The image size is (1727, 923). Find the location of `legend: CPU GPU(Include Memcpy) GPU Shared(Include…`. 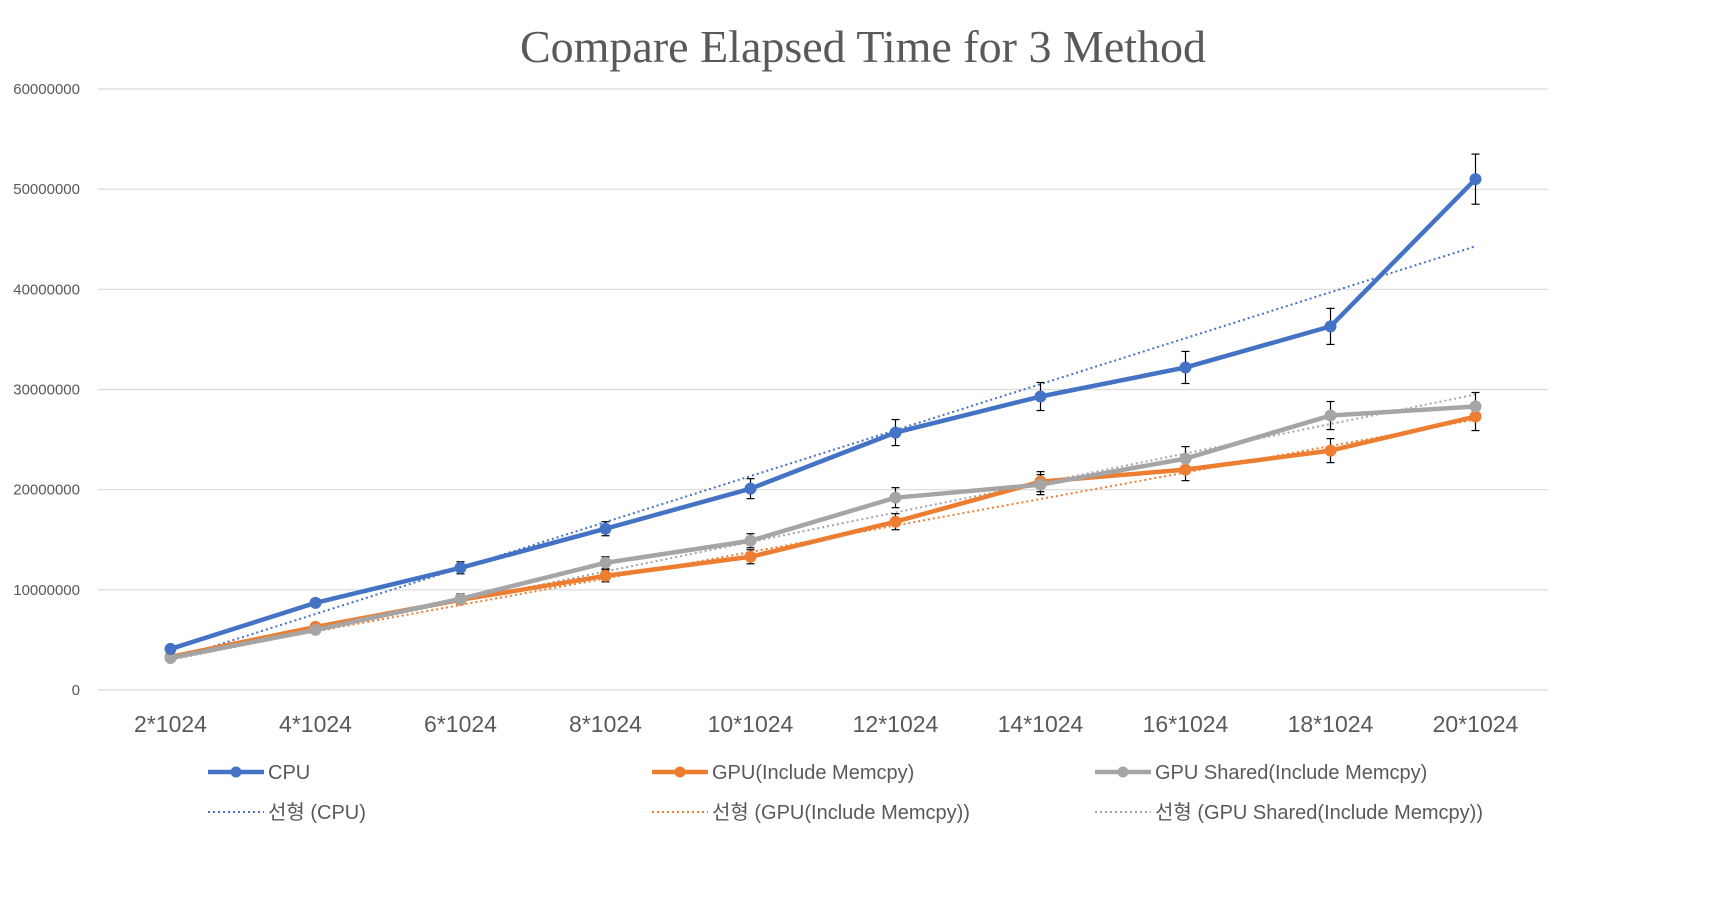

legend: CPU GPU(Include Memcpy) GPU Shared(Include… is located at coordinates (845, 793).